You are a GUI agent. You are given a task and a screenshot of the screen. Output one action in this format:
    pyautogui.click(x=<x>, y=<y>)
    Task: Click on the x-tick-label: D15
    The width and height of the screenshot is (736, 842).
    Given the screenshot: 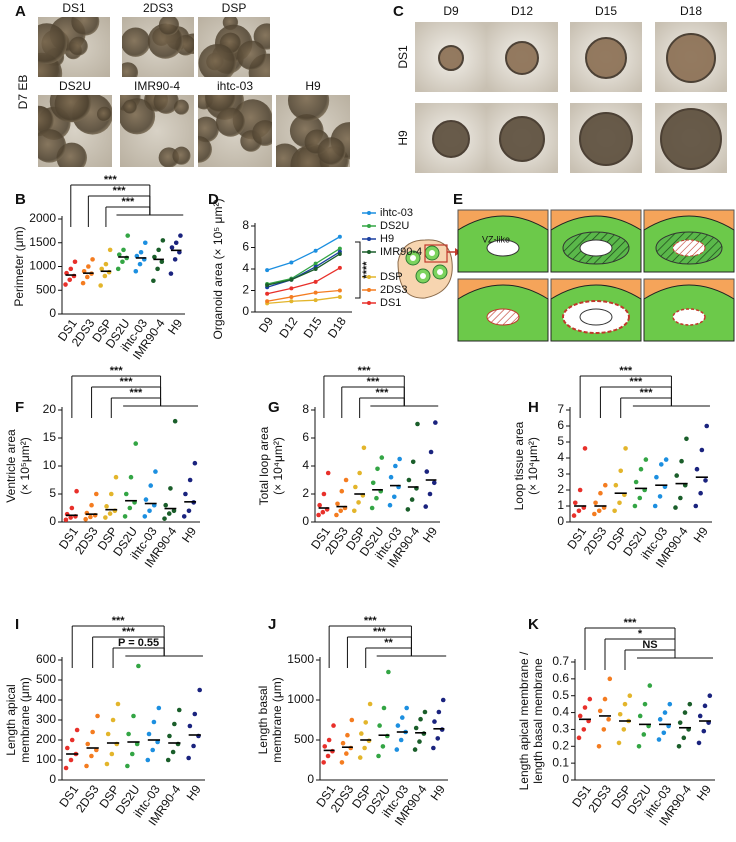 What is the action you would take?
    pyautogui.click(x=313, y=327)
    